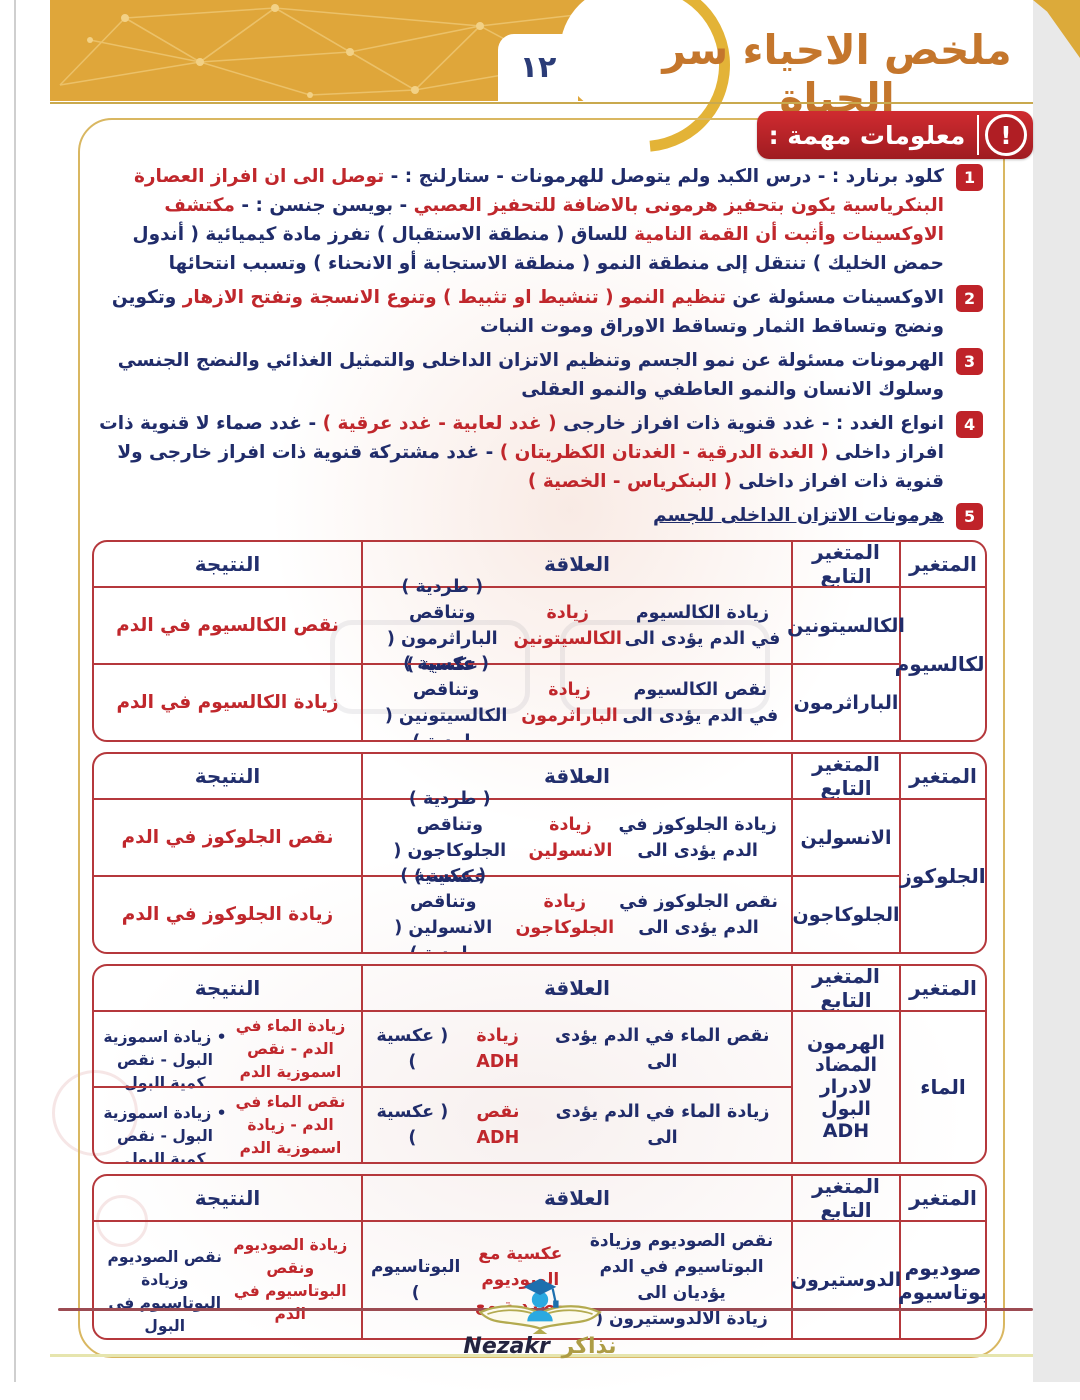 This screenshot has height=1400, width=1080. Describe the element at coordinates (845, 913) in the screenshot. I see `dependent-cell: الجلوكاجون` at that location.